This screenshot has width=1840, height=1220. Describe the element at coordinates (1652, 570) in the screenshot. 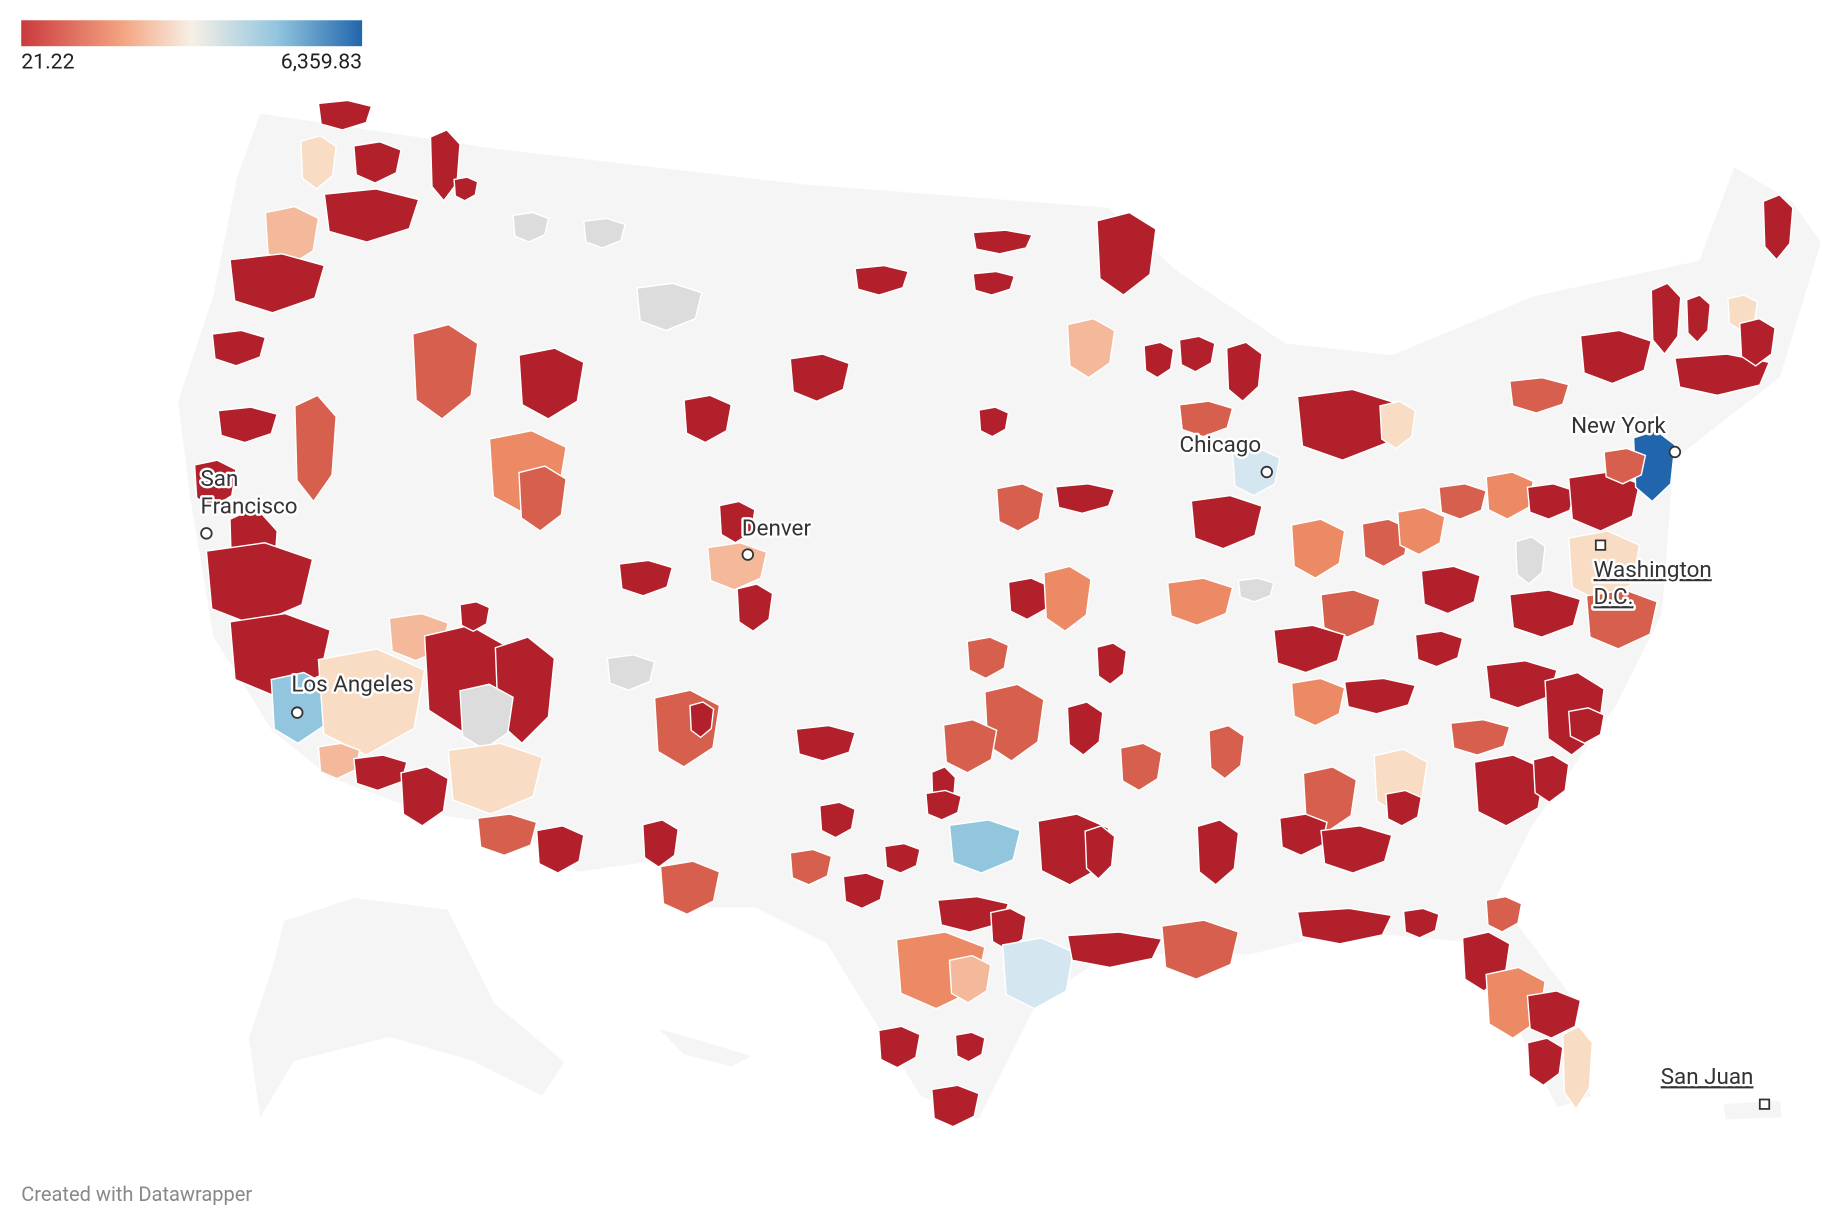

I see `city-label: Washington` at that location.